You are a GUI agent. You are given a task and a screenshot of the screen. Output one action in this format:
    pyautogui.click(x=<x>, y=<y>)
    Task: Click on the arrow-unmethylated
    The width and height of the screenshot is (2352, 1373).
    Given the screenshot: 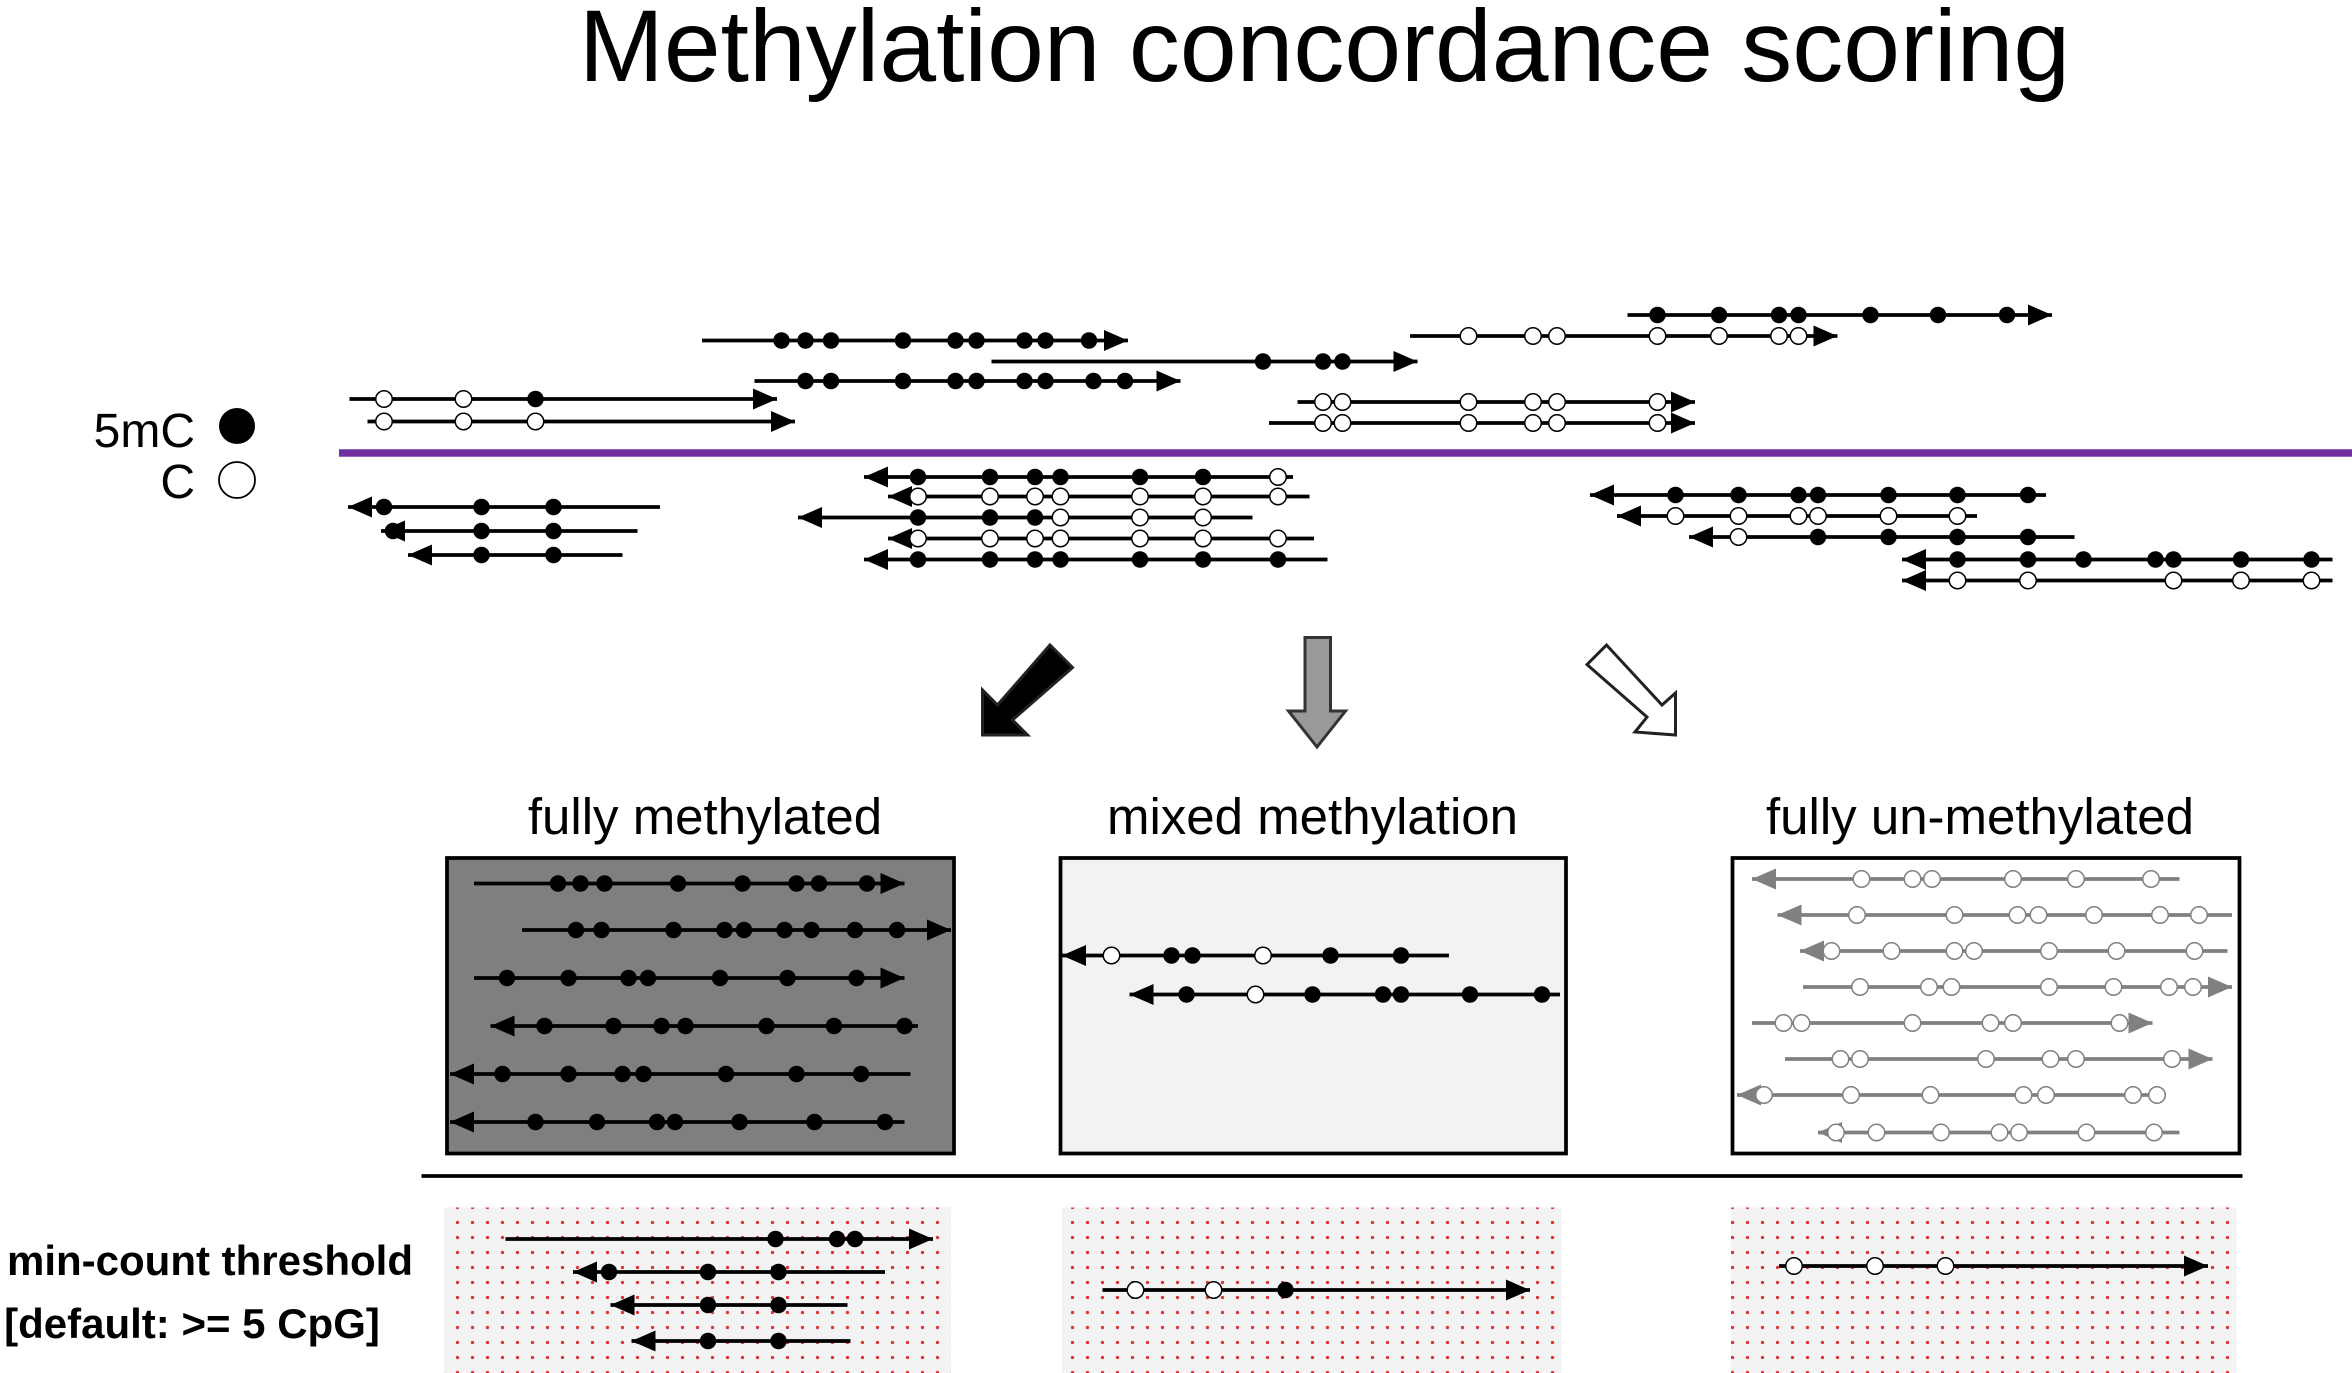 What is the action you would take?
    pyautogui.click(x=1630, y=689)
    